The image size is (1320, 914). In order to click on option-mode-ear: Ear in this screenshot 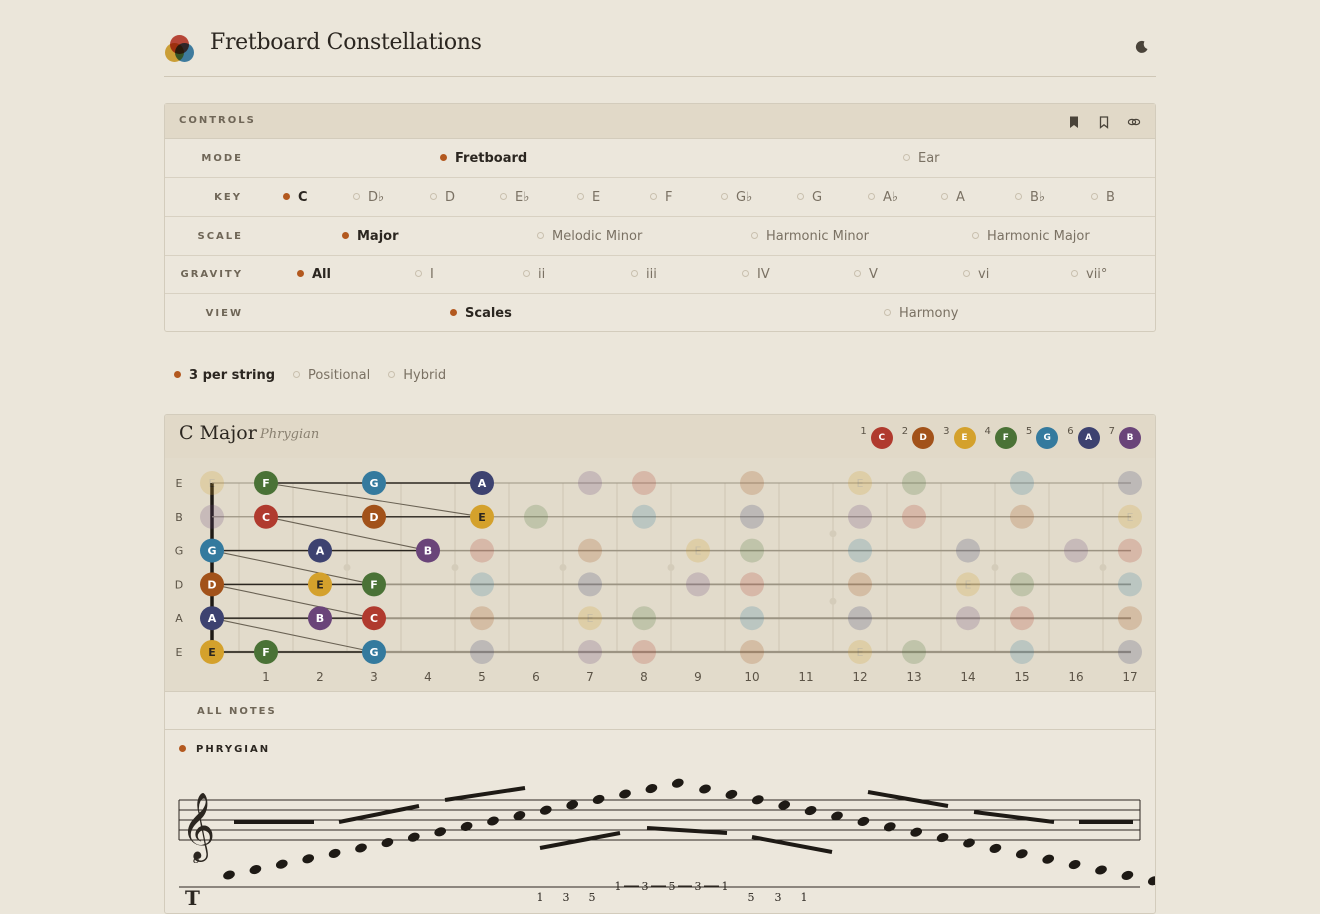, I will do `click(921, 158)`.